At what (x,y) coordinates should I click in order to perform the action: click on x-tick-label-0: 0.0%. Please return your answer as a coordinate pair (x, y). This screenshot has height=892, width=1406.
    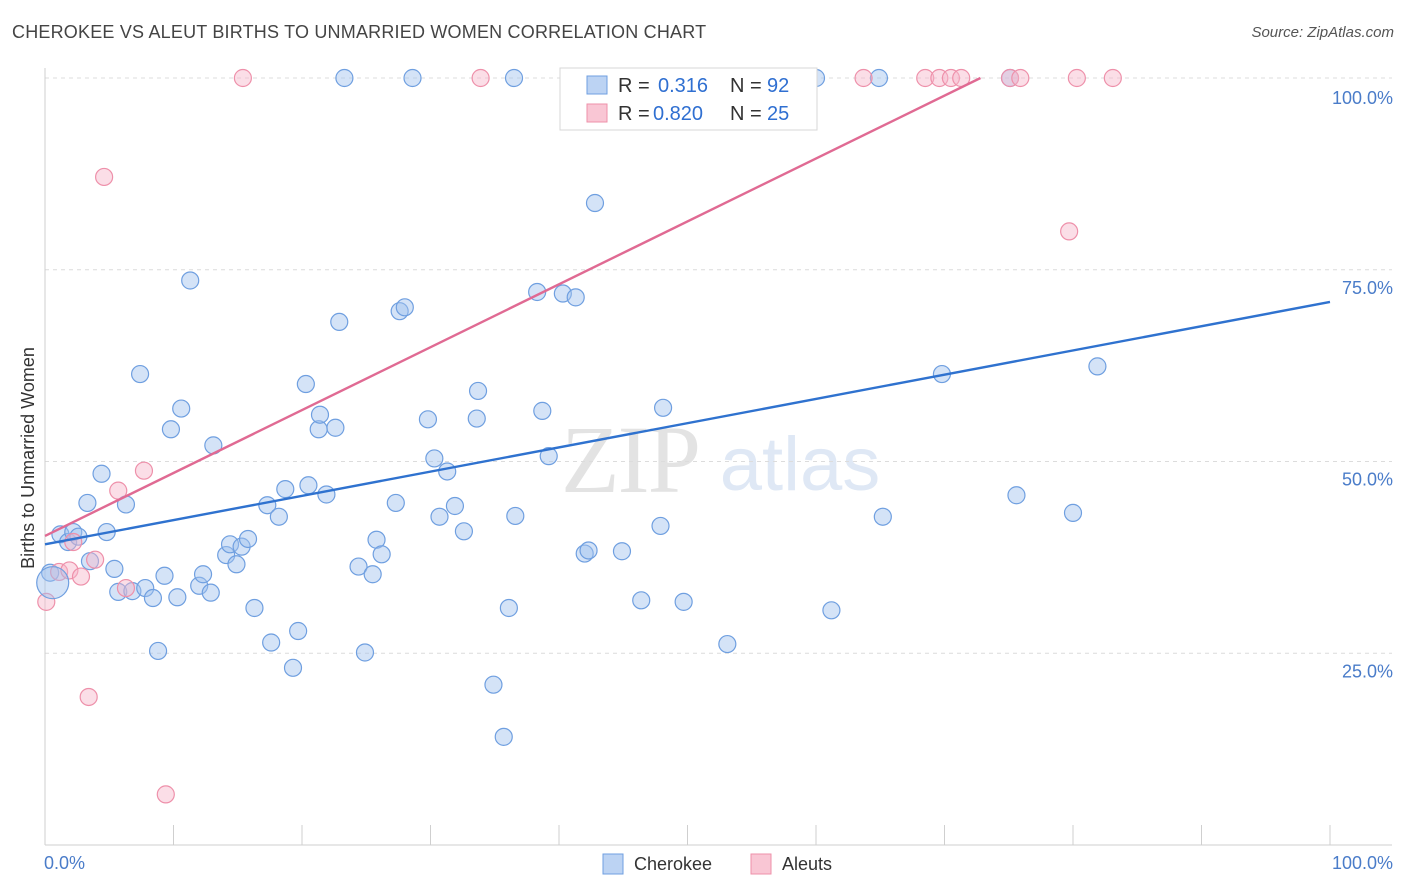
    Looking at the image, I should click on (64, 863).